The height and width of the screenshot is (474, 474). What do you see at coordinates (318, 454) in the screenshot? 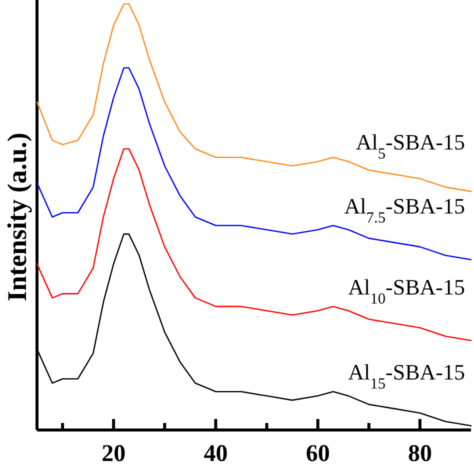
I see `x-tick-label: 60` at bounding box center [318, 454].